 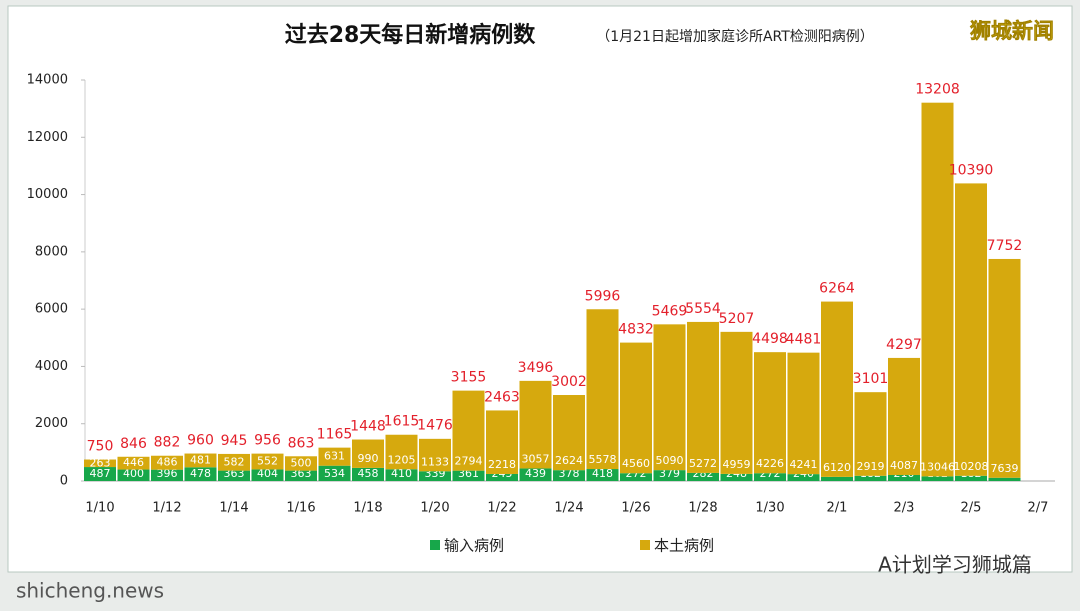 What do you see at coordinates (636, 463) in the screenshot?
I see `segment-label: 4560` at bounding box center [636, 463].